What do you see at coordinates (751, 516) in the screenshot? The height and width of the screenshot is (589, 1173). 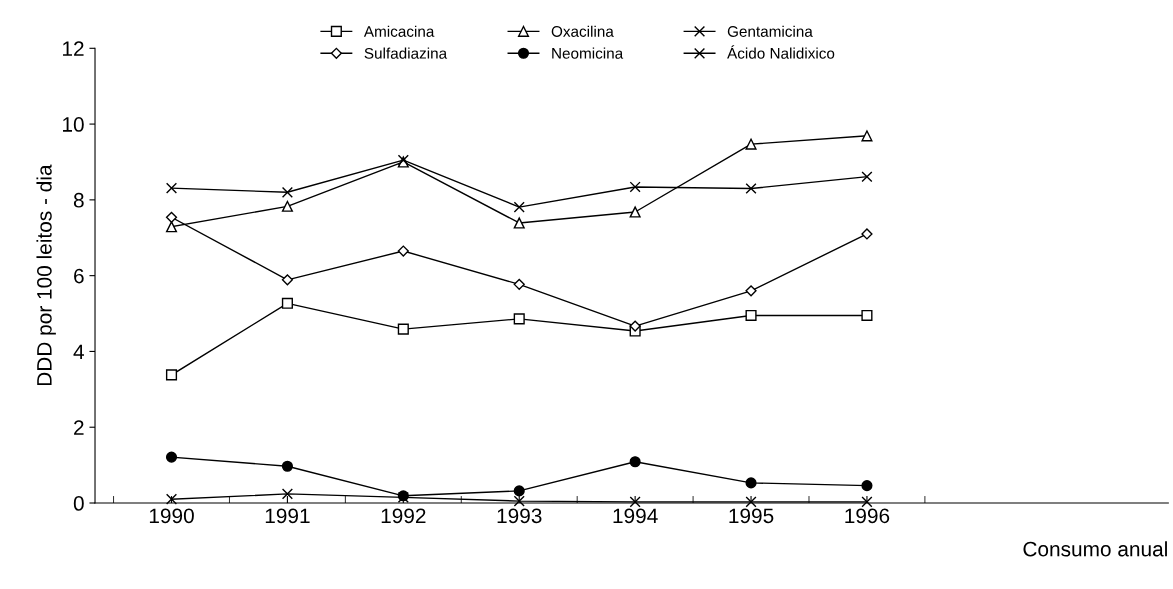 I see `x-tick-label: 1995` at bounding box center [751, 516].